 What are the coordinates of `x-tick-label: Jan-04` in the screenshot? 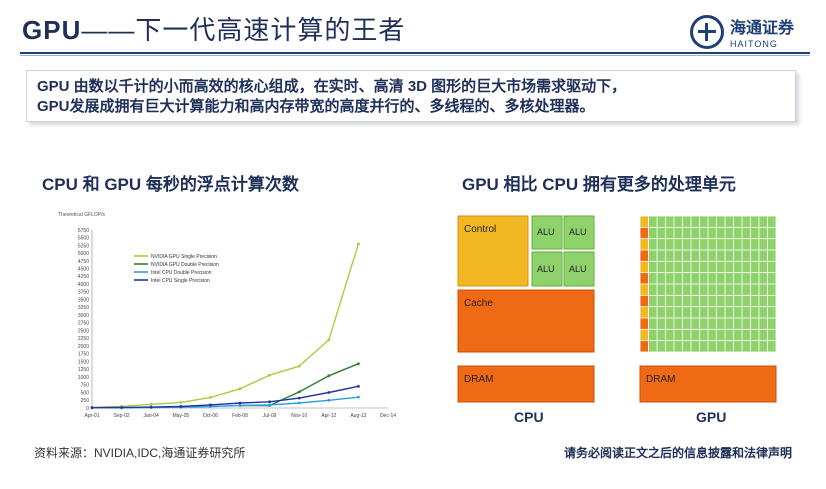 It's located at (152, 416).